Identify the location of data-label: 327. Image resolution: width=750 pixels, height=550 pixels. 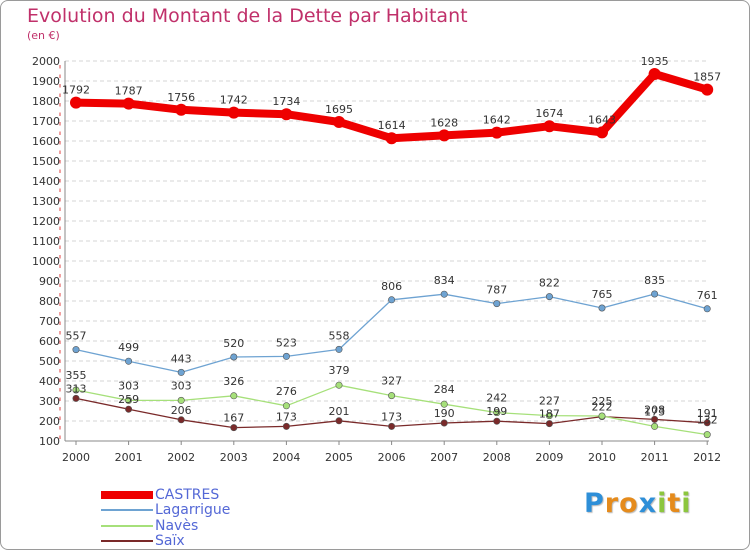
(391, 381).